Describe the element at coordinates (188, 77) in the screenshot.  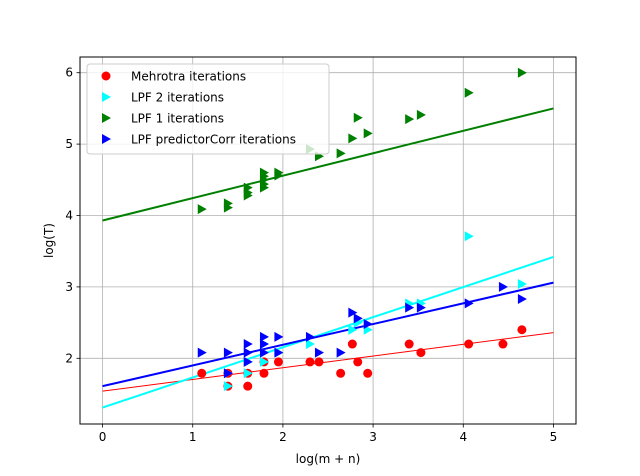
I see `legend-label: Mehrotra iterations` at that location.